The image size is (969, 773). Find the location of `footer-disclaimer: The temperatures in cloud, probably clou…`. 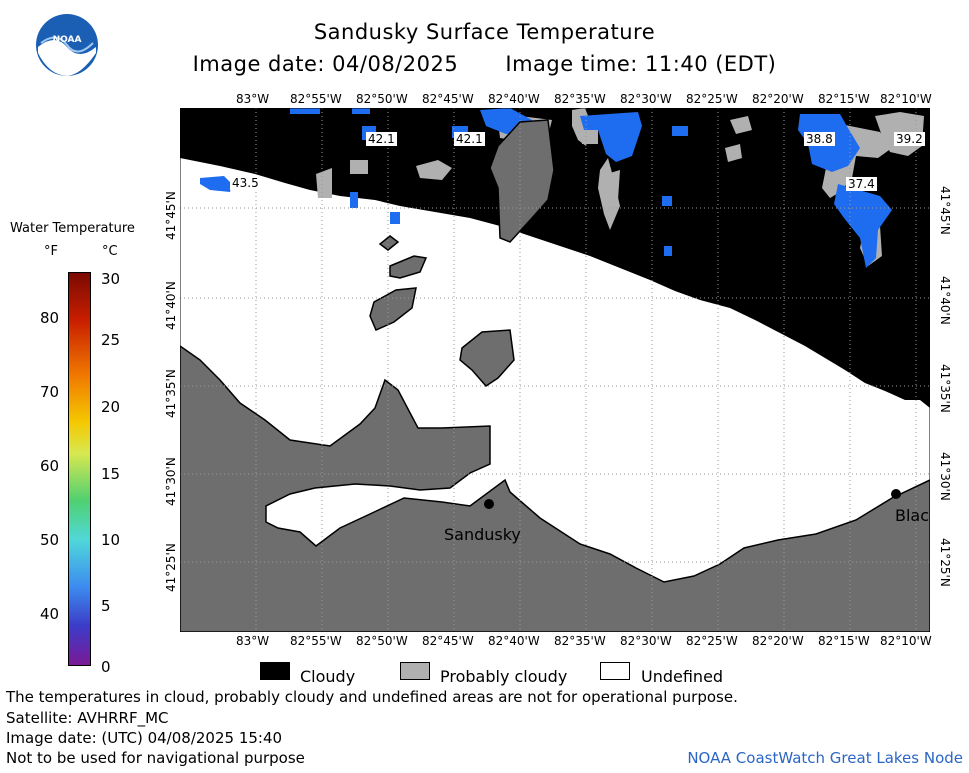

footer-disclaimer: The temperatures in cloud, probably clou… is located at coordinates (372, 697).